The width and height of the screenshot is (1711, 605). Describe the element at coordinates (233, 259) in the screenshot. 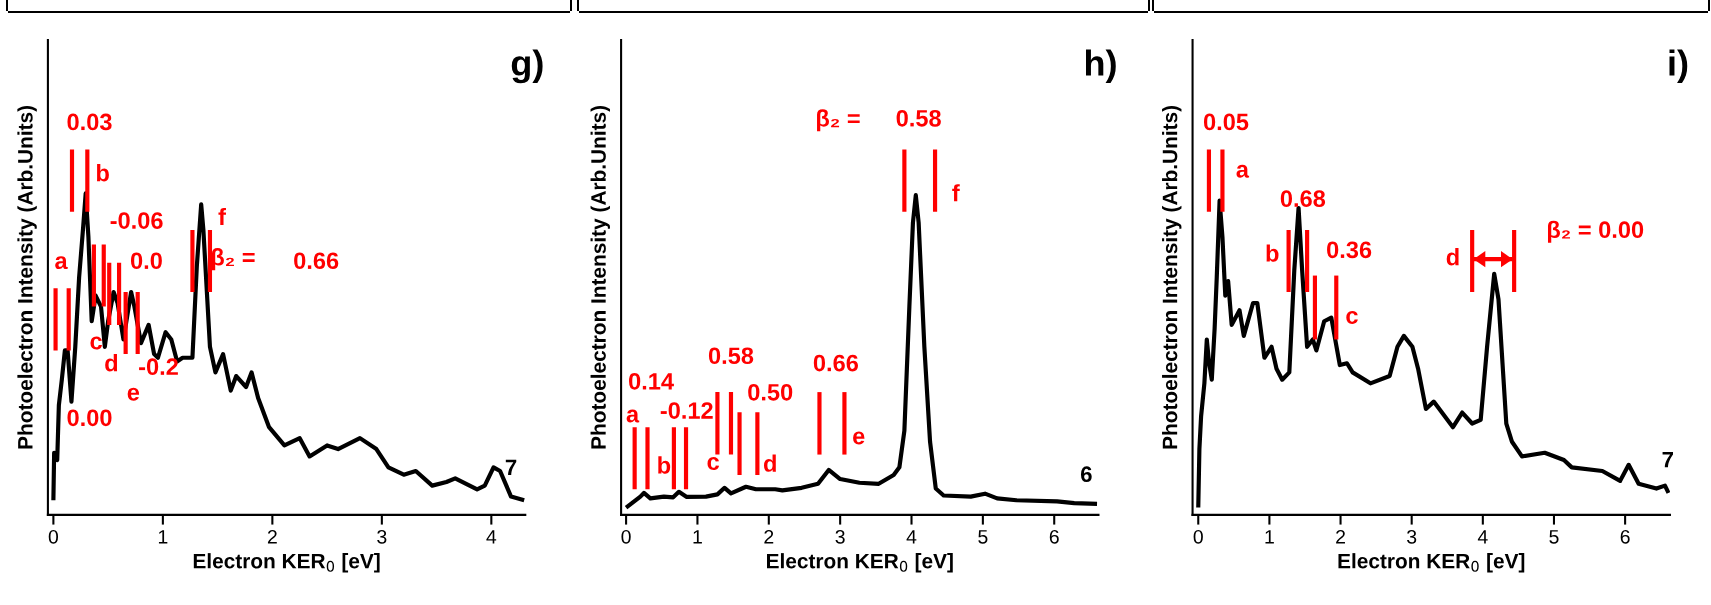

I see `annotation: β₂ =` at that location.